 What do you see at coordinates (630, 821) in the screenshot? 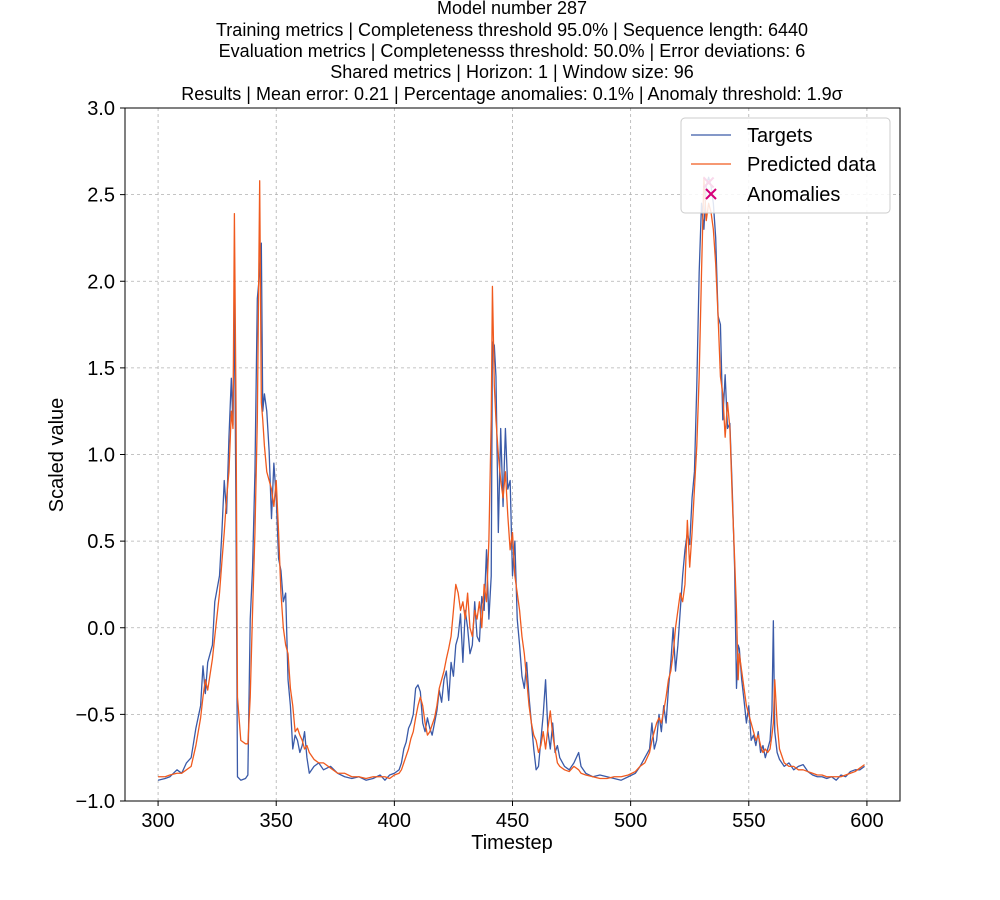
I see `x-tick-label: 500` at bounding box center [630, 821].